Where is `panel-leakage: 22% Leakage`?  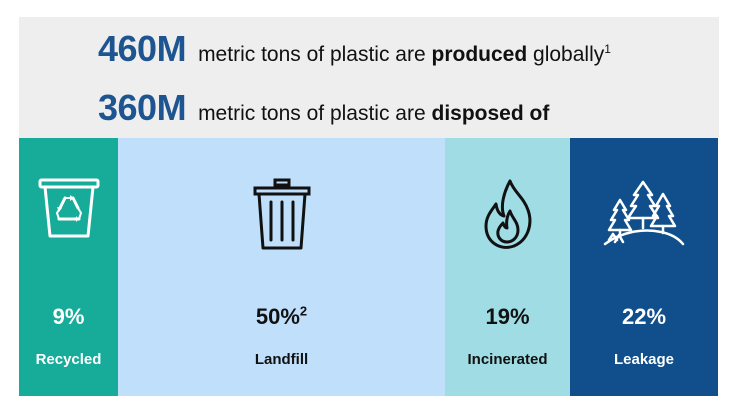 panel-leakage: 22% Leakage is located at coordinates (644, 267).